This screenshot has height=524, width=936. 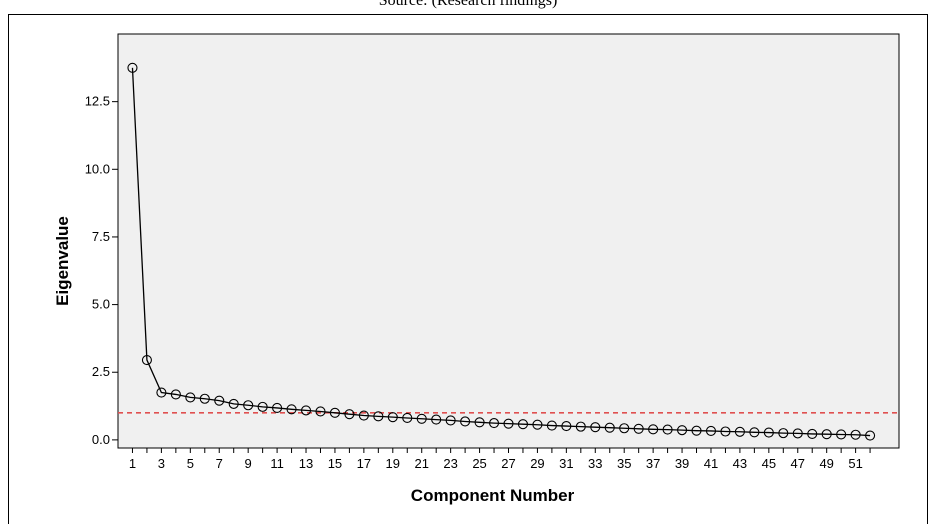 What do you see at coordinates (248, 463) in the screenshot?
I see `x-tick-label: 9` at bounding box center [248, 463].